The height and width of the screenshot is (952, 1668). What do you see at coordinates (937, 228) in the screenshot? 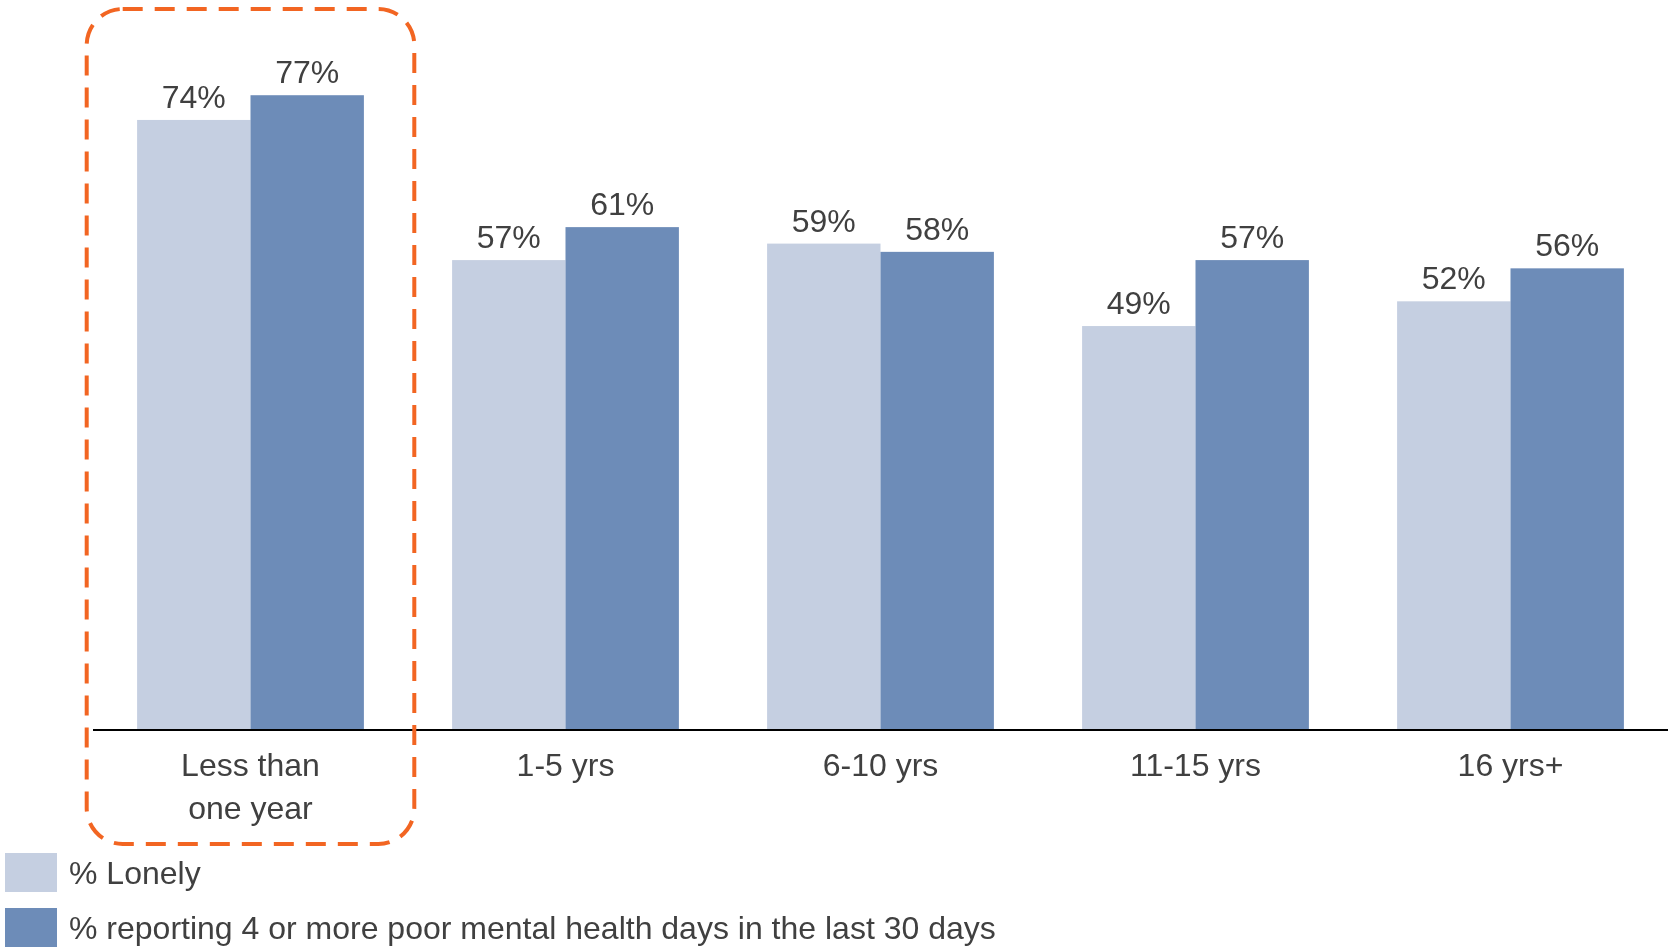
I see `data-label: 58%` at bounding box center [937, 228].